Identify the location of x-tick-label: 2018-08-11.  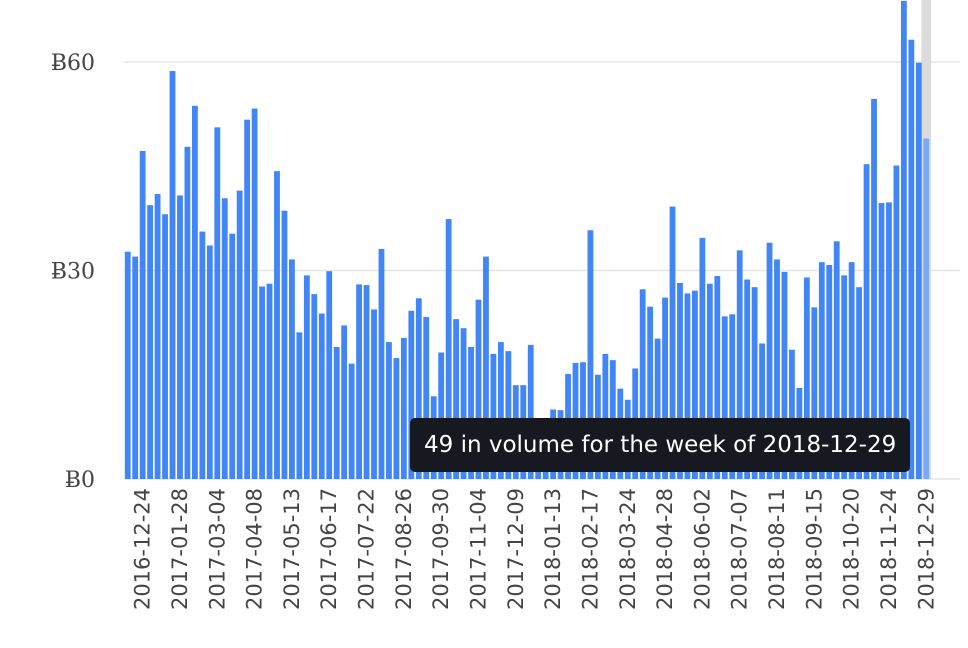
(777, 549).